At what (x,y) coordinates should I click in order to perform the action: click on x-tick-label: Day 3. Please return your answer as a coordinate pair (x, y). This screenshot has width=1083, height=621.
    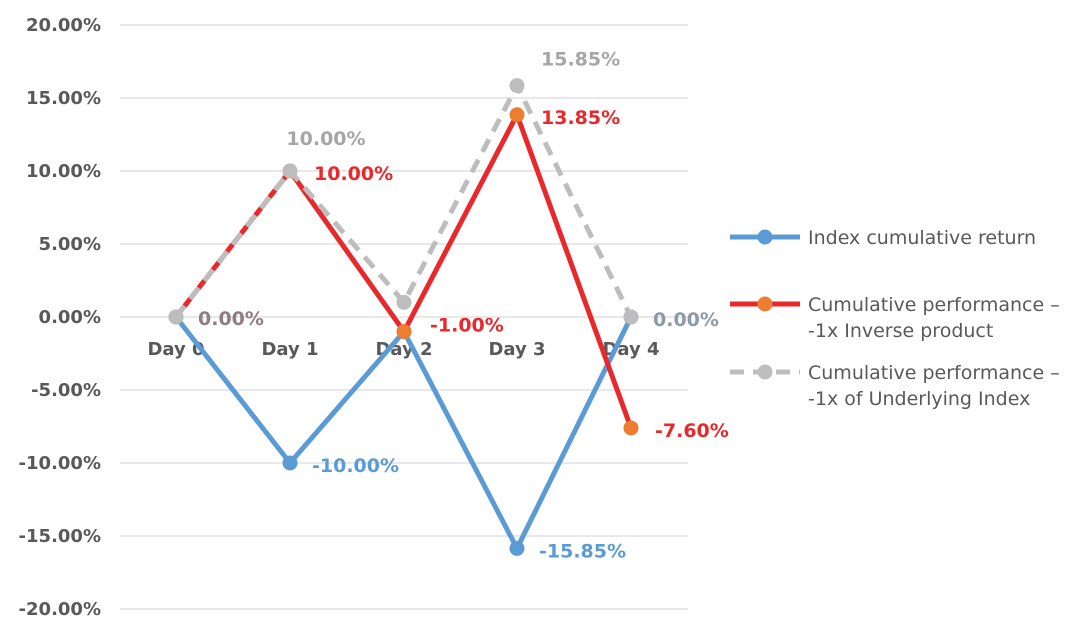
    Looking at the image, I should click on (516, 349).